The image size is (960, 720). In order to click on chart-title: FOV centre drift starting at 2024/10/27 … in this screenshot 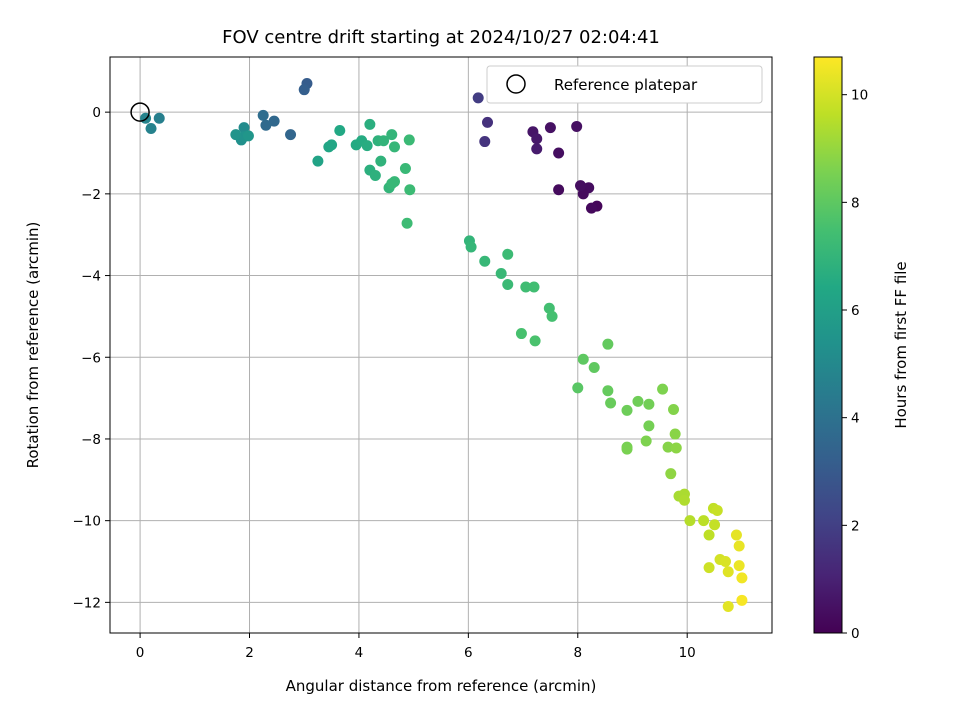, I will do `click(441, 37)`.